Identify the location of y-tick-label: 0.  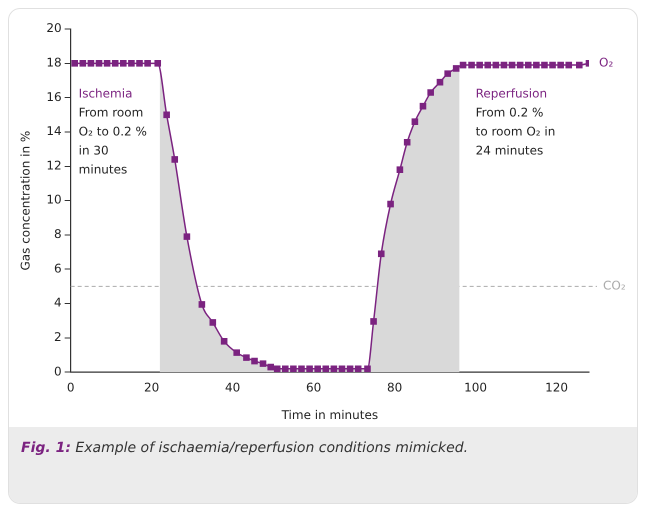
(58, 371).